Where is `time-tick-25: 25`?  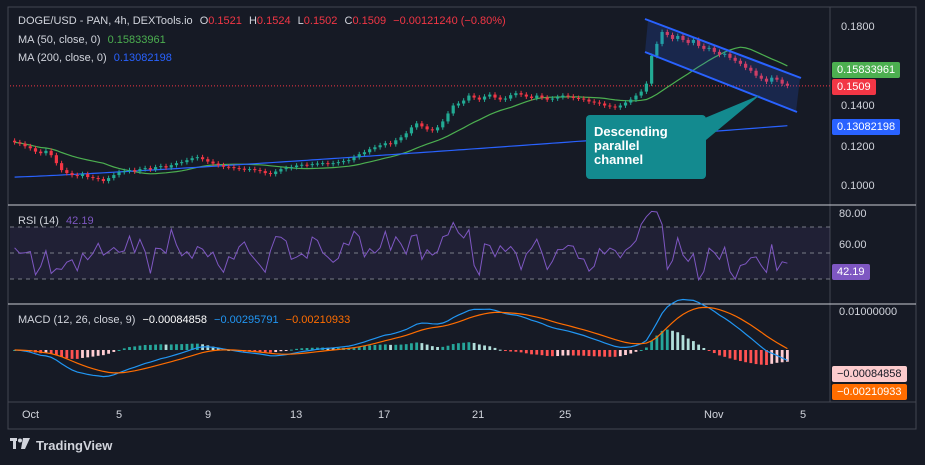 time-tick-25: 25 is located at coordinates (565, 415).